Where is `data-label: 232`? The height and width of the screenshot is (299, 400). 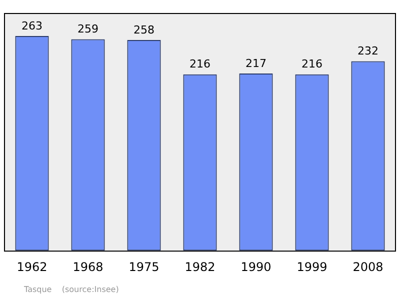 data-label: 232 is located at coordinates (368, 51).